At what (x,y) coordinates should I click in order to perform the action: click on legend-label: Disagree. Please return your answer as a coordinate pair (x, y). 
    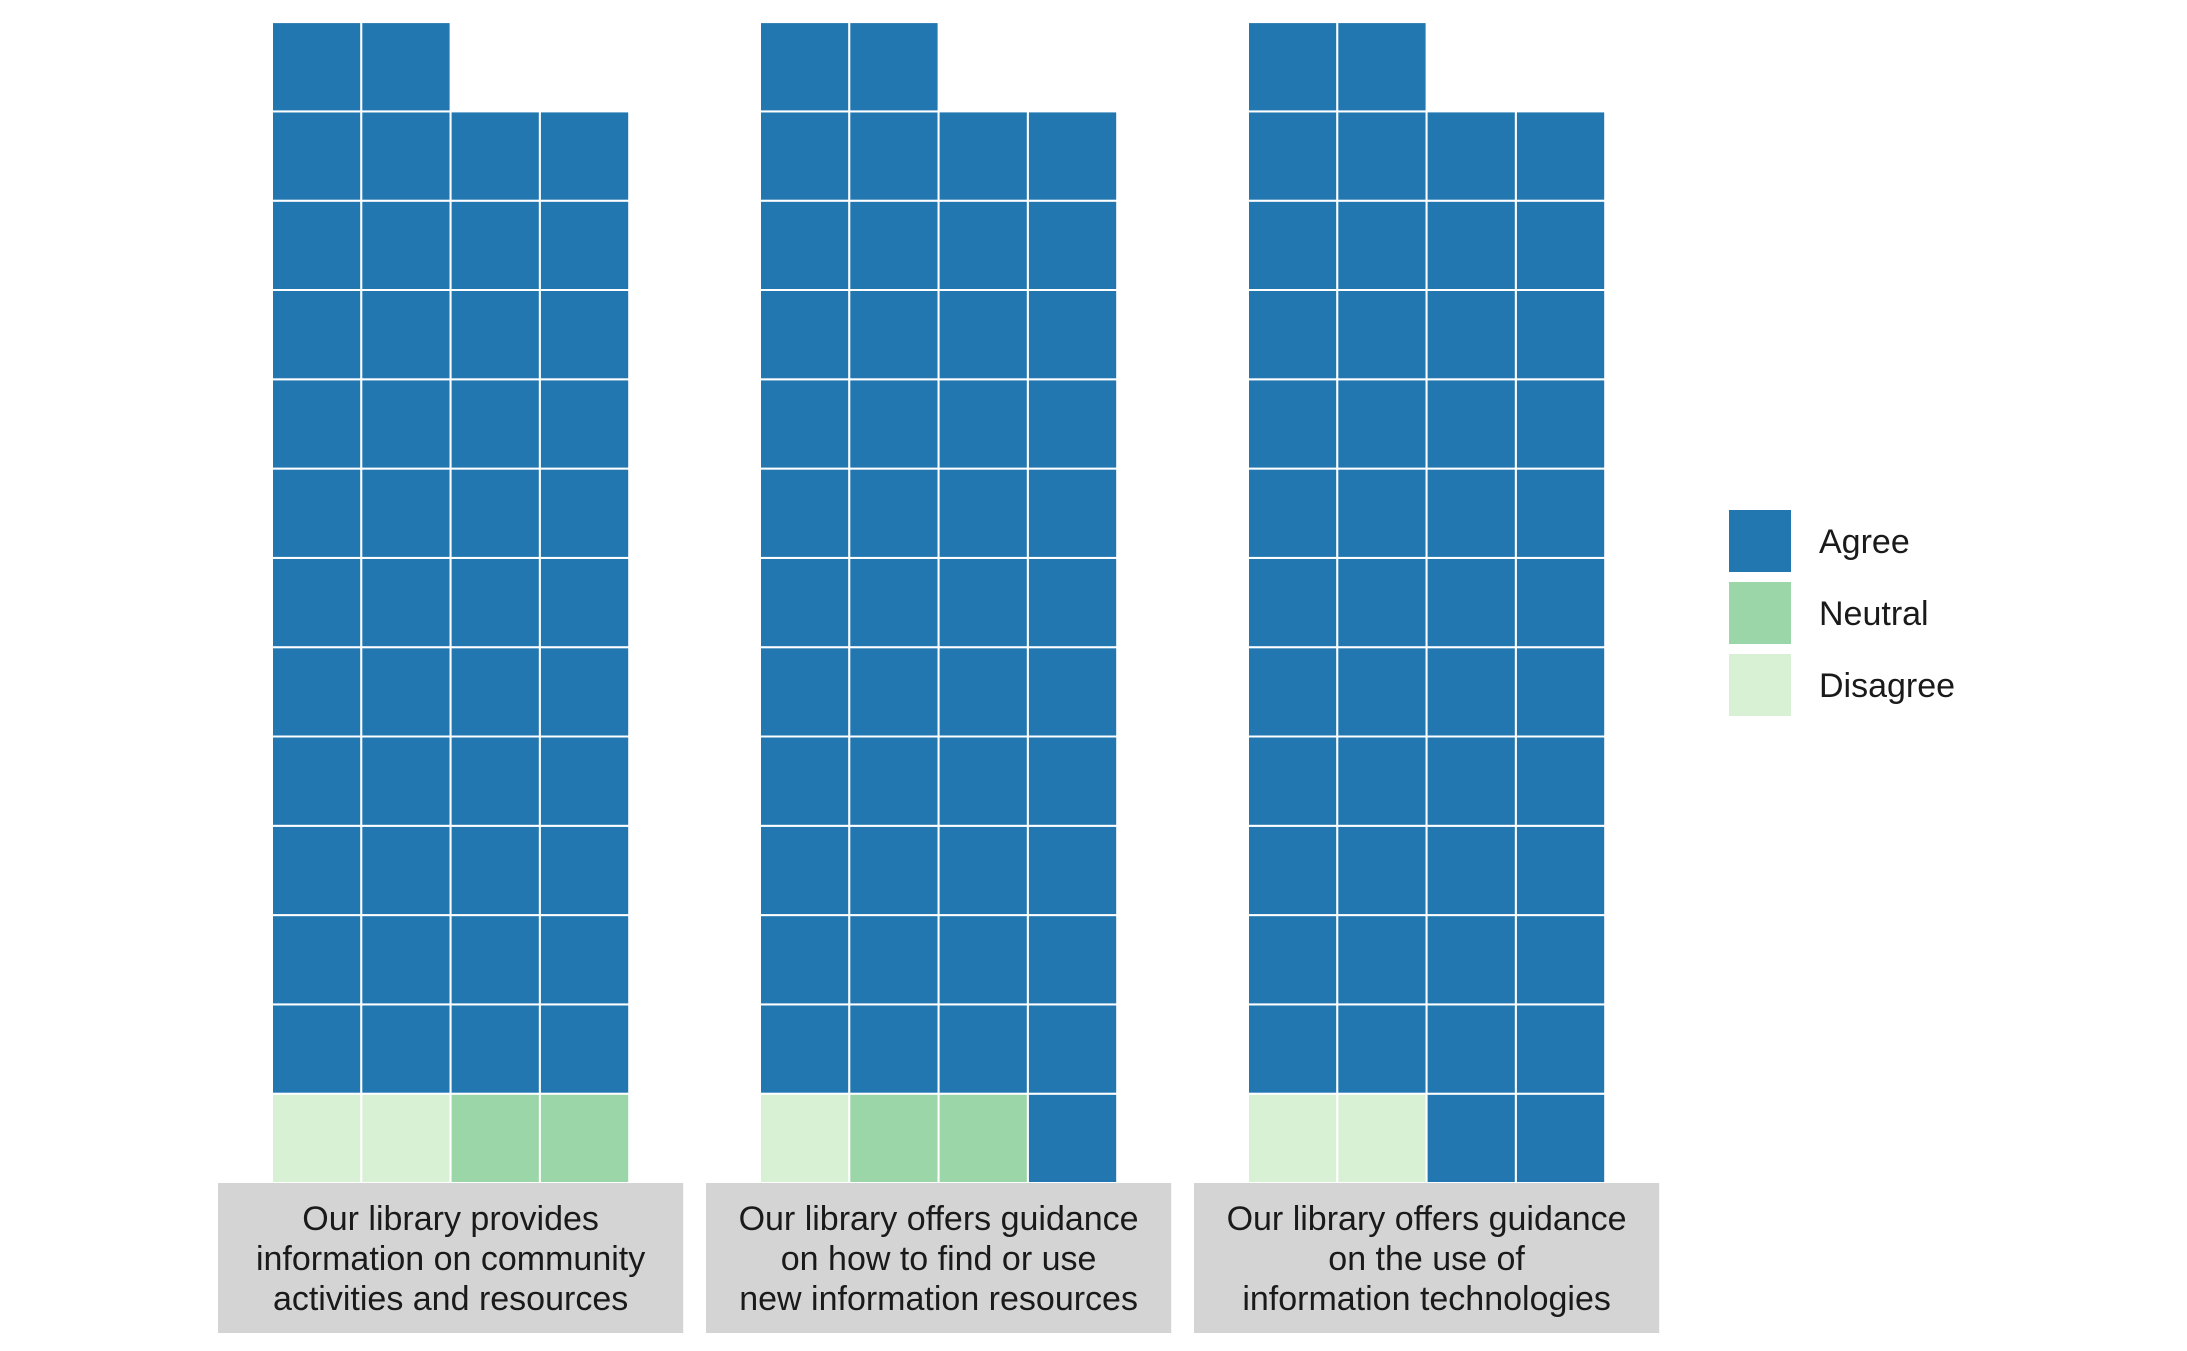
    Looking at the image, I should click on (1887, 686).